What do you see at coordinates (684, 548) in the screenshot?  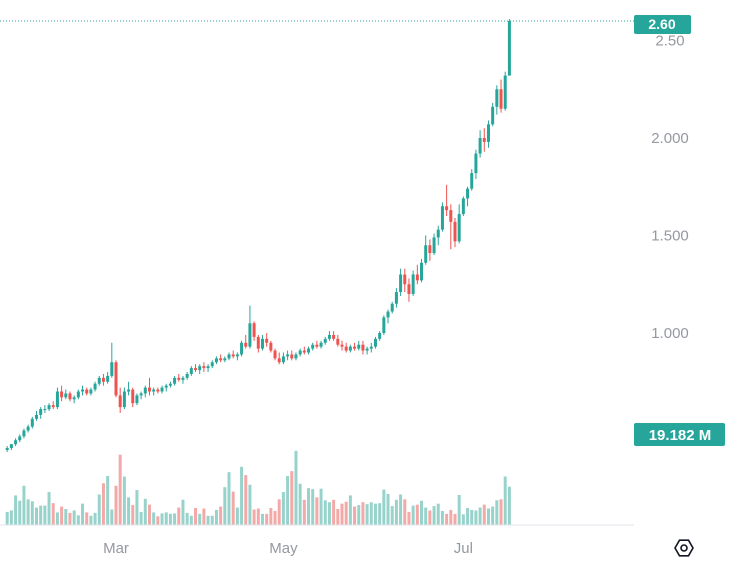 I see `hexagon-gear-icon` at bounding box center [684, 548].